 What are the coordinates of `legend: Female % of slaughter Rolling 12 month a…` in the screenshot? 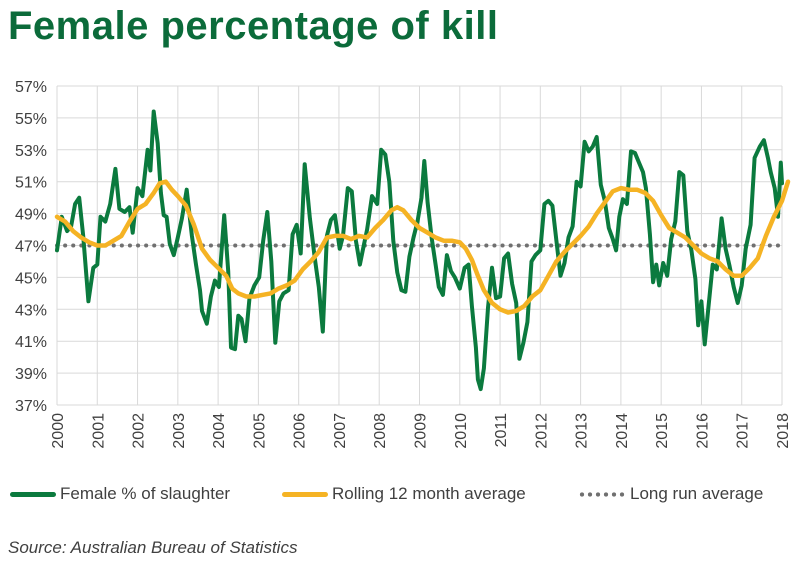 It's located at (400, 496).